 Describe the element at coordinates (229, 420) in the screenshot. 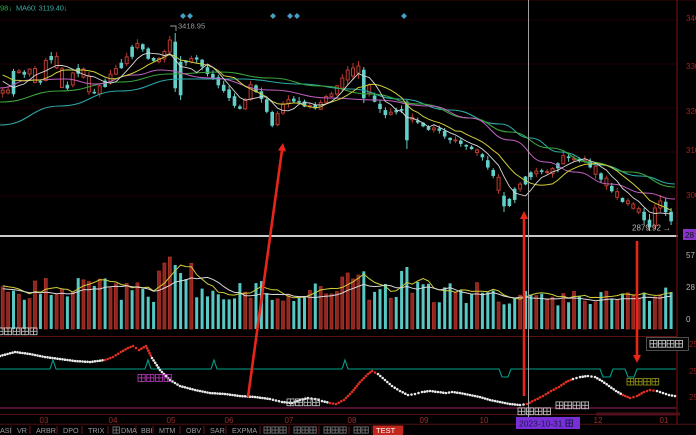

I see `svg-text: 06` at that location.